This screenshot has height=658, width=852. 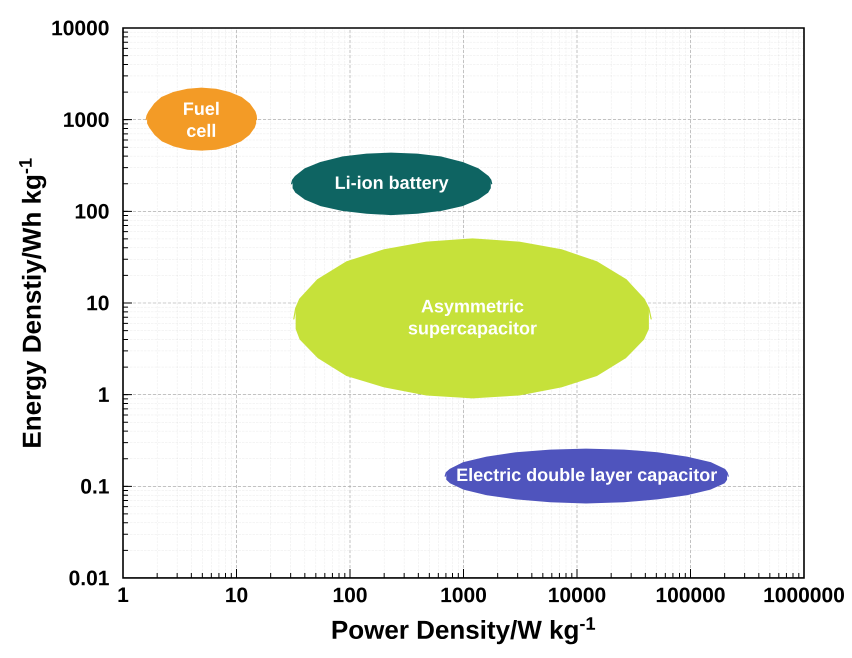 I want to click on x-tick-label: 1, so click(x=123, y=595).